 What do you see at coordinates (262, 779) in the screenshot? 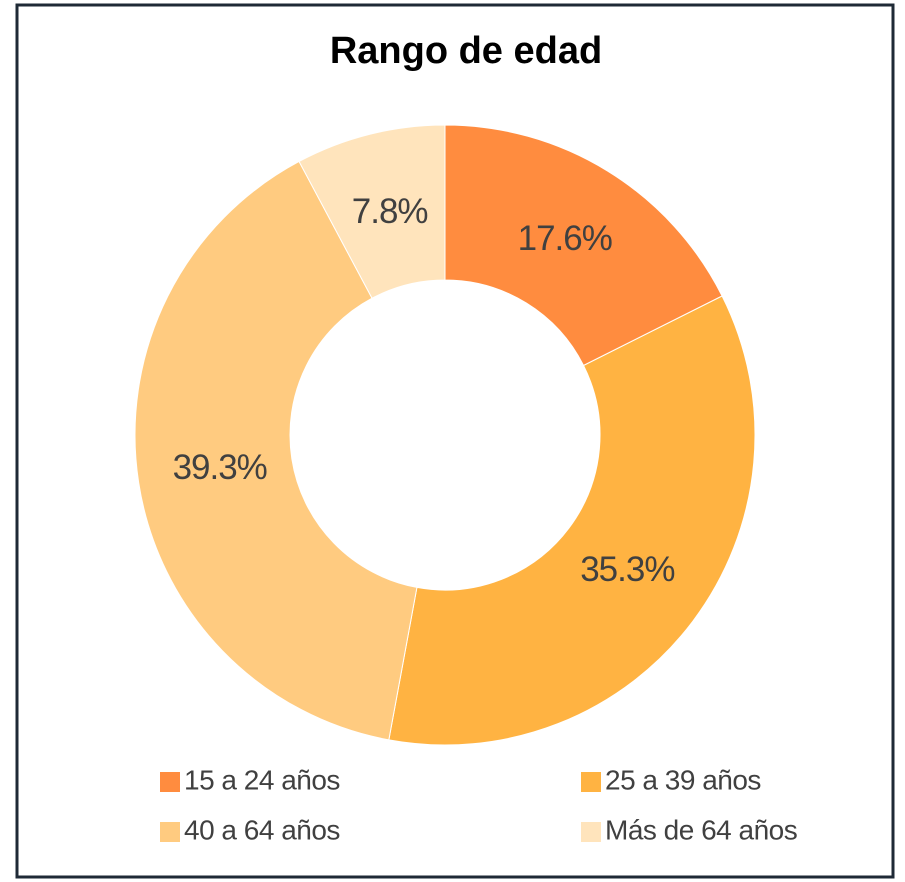
I see `legend-label: 15 a 24 años` at bounding box center [262, 779].